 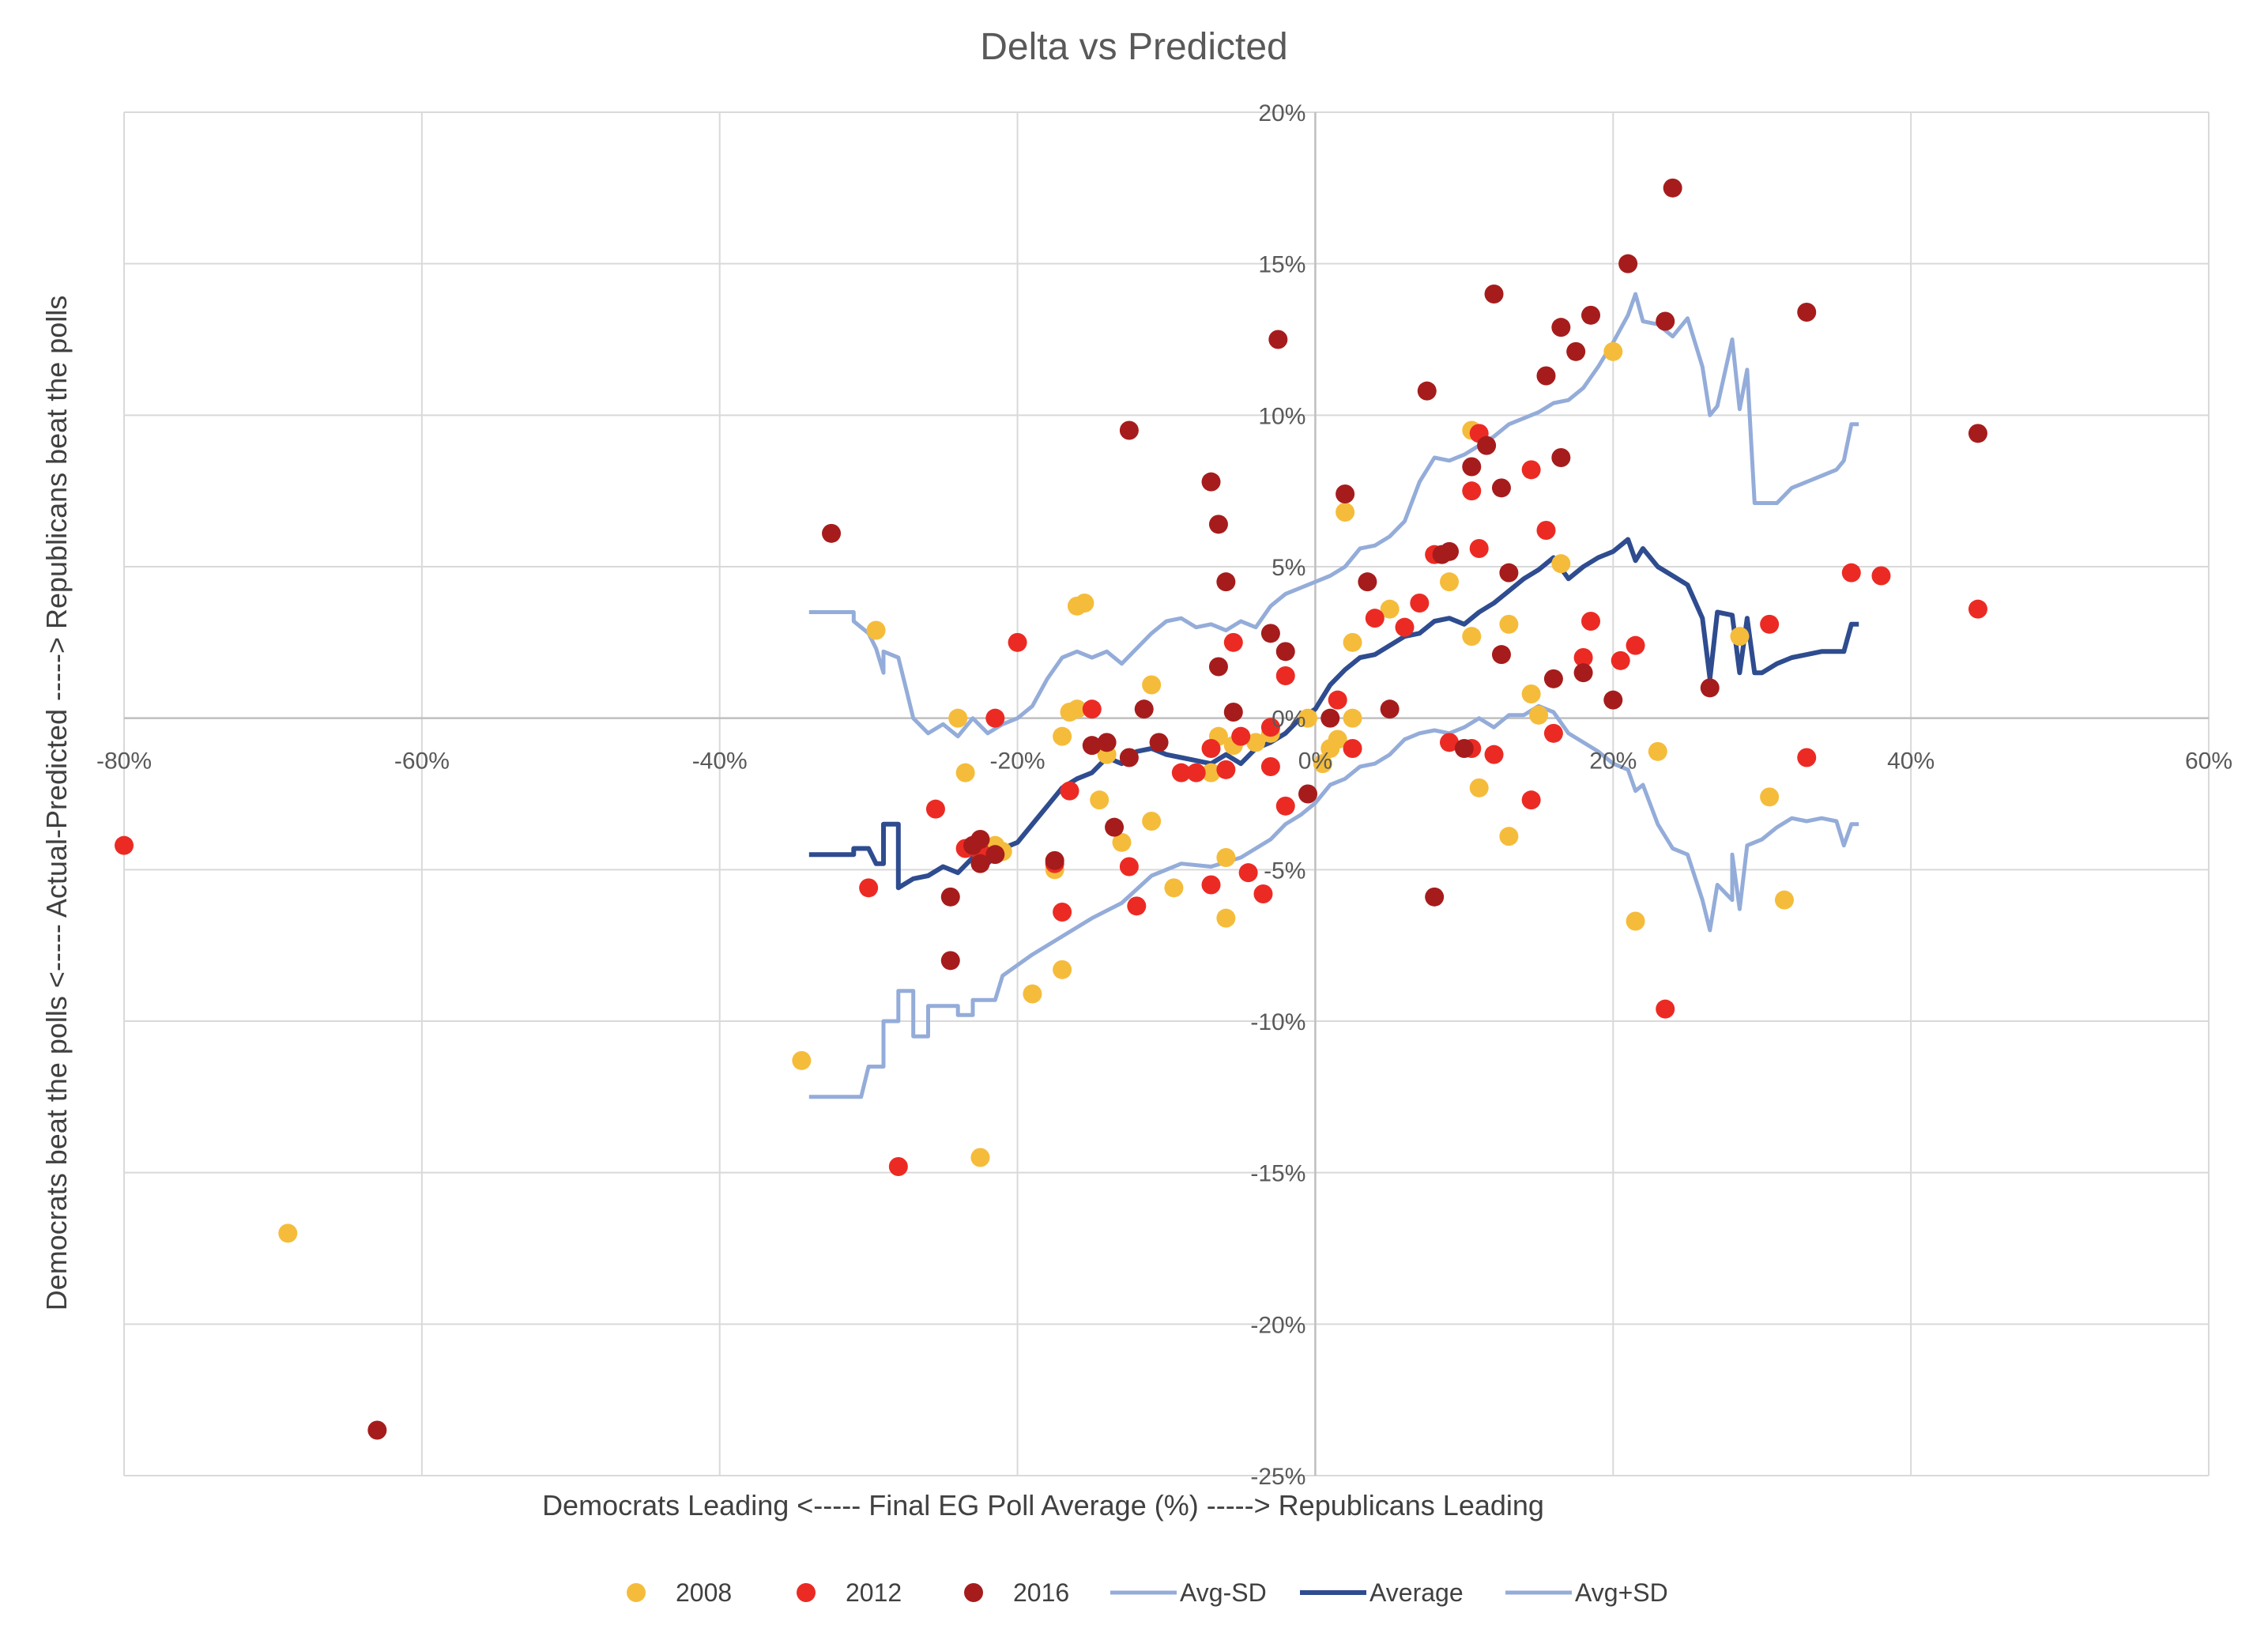 I want to click on y-tick-label: 20%, so click(x=1282, y=113).